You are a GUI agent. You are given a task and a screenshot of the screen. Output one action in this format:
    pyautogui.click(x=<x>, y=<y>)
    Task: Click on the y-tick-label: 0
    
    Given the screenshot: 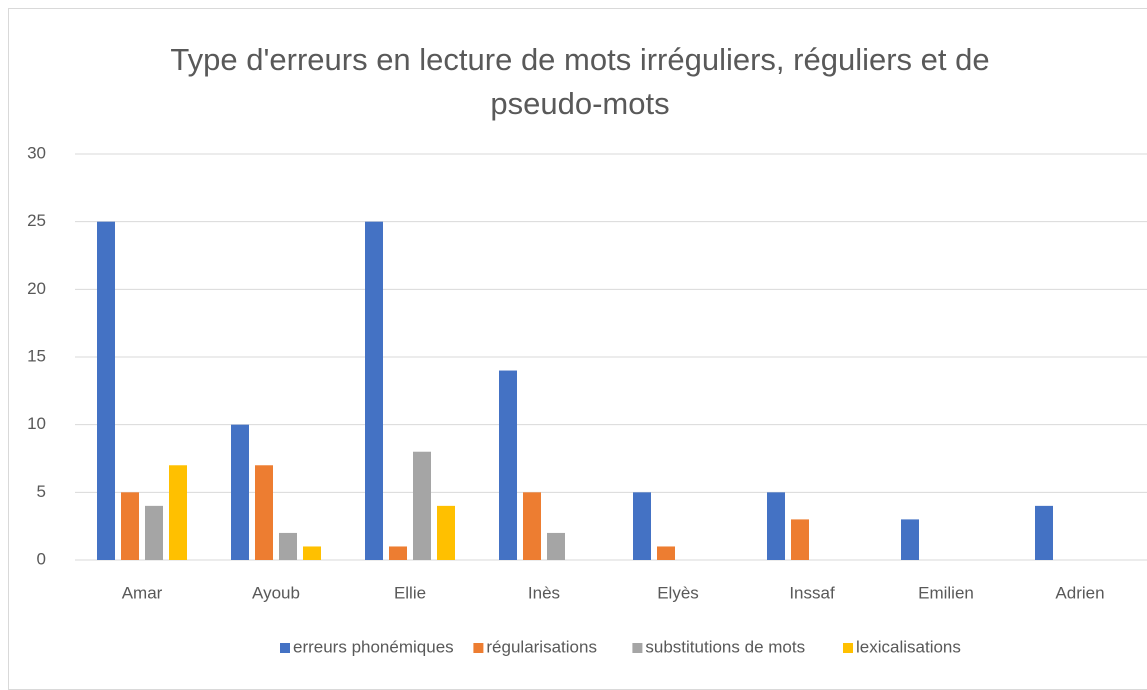 What is the action you would take?
    pyautogui.click(x=41, y=558)
    